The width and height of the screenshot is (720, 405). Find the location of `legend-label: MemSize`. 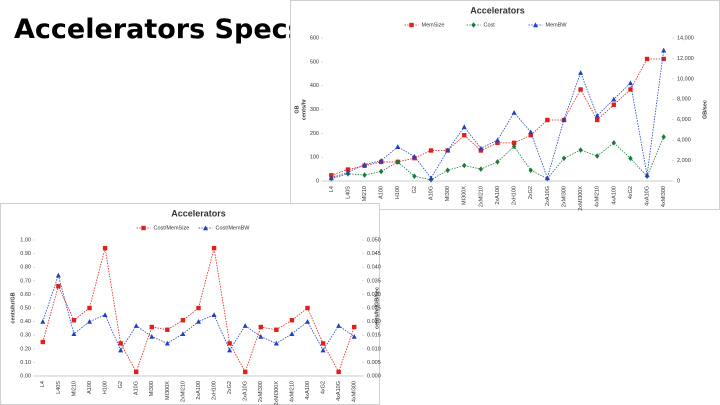

legend-label: MemSize is located at coordinates (433, 25).